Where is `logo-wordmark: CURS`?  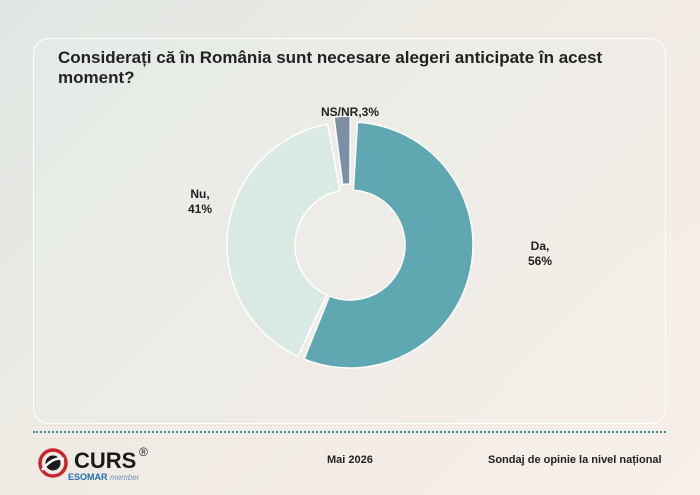 logo-wordmark: CURS is located at coordinates (105, 460).